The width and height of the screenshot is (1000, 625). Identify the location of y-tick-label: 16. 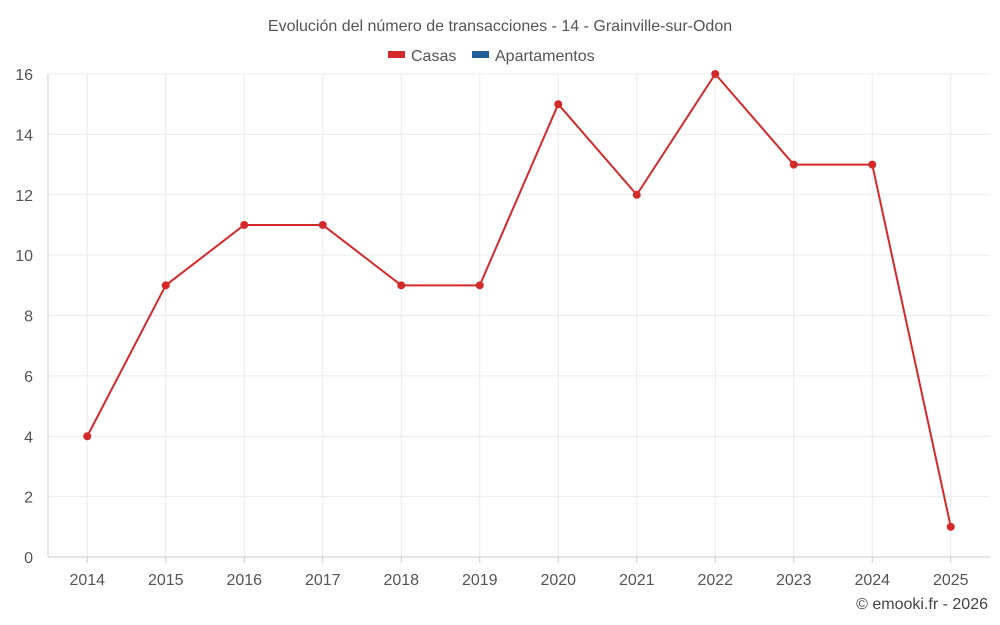
(24, 75).